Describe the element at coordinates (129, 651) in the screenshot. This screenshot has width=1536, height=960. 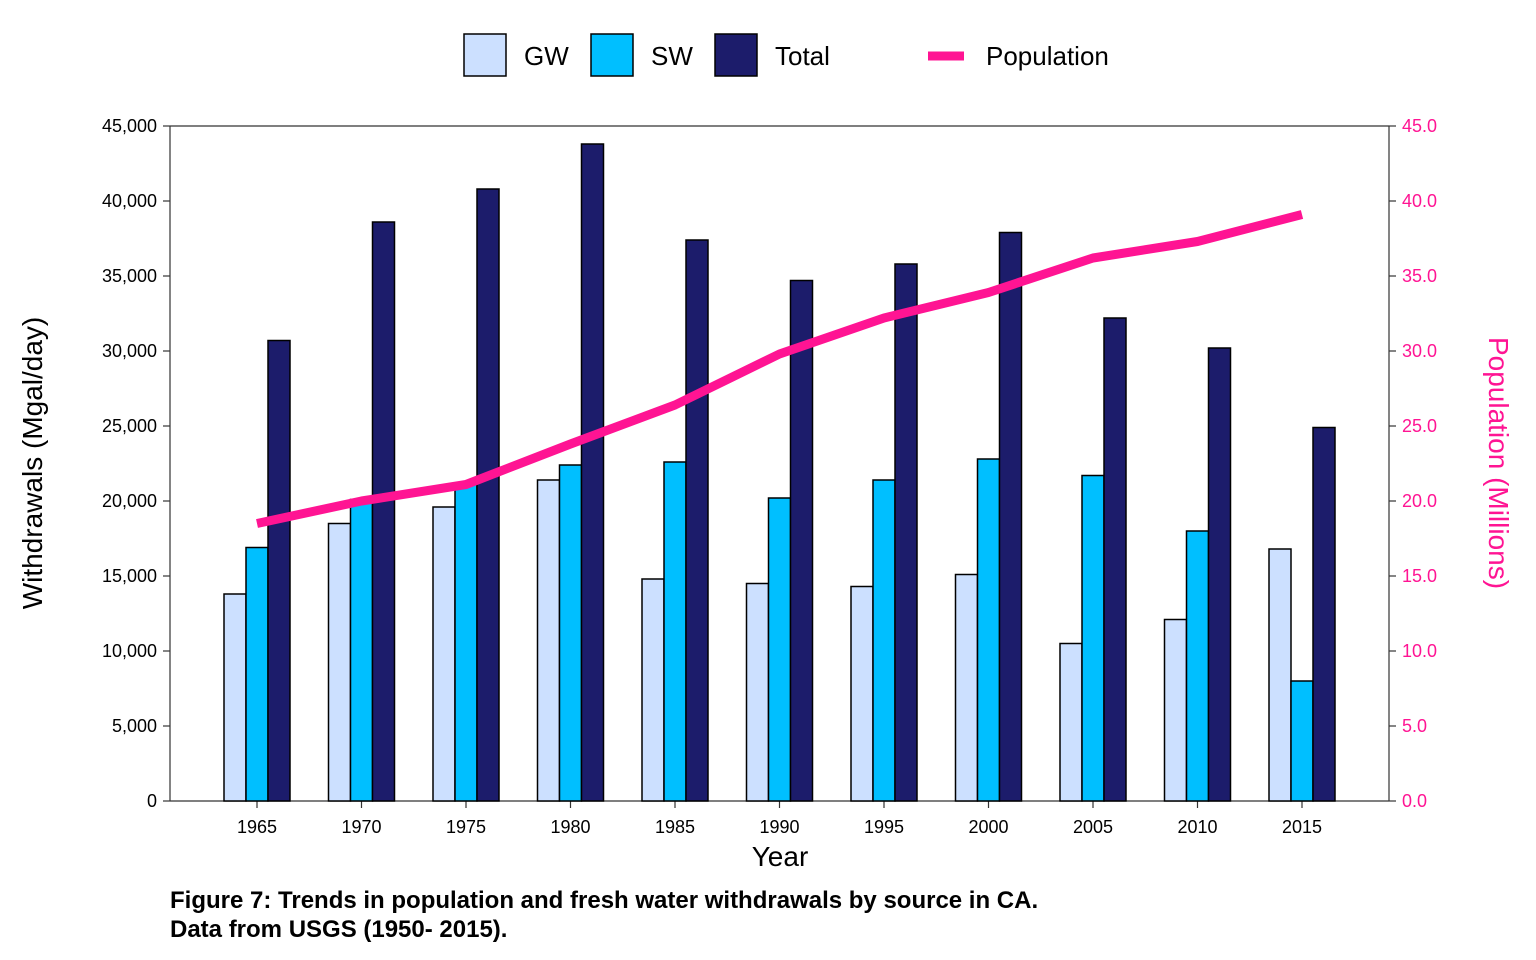
I see `y-tick-label: 10,000` at that location.